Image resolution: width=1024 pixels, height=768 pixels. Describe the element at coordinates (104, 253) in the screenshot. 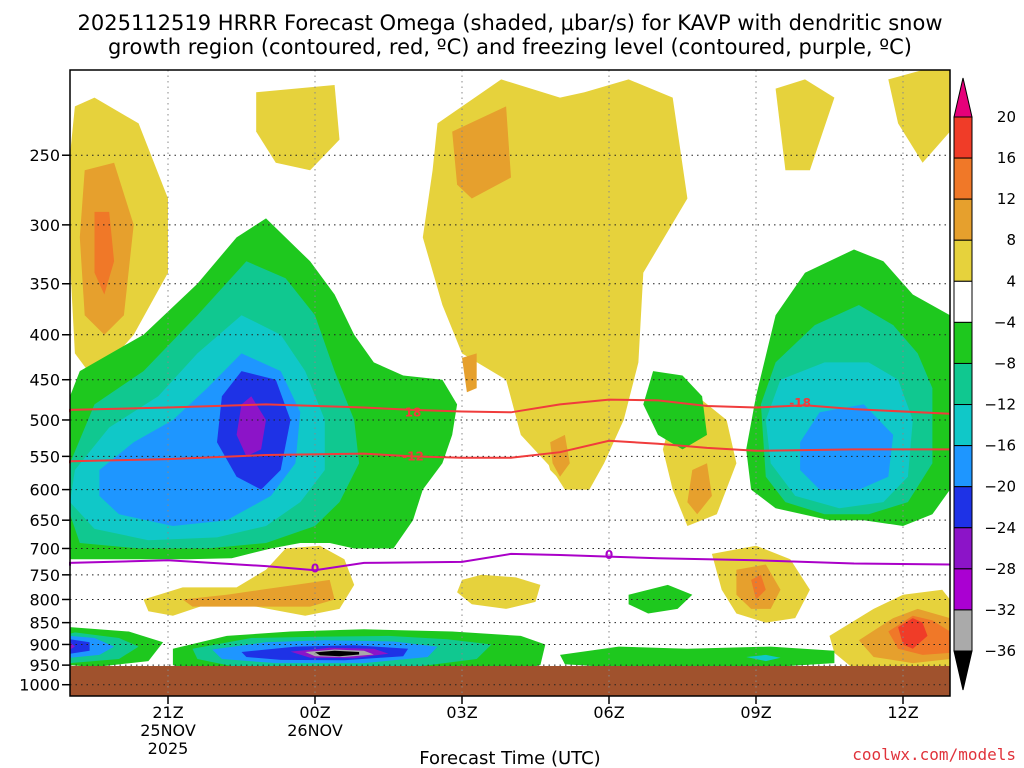

I see `omega-region-upper-lift-left-max` at that location.